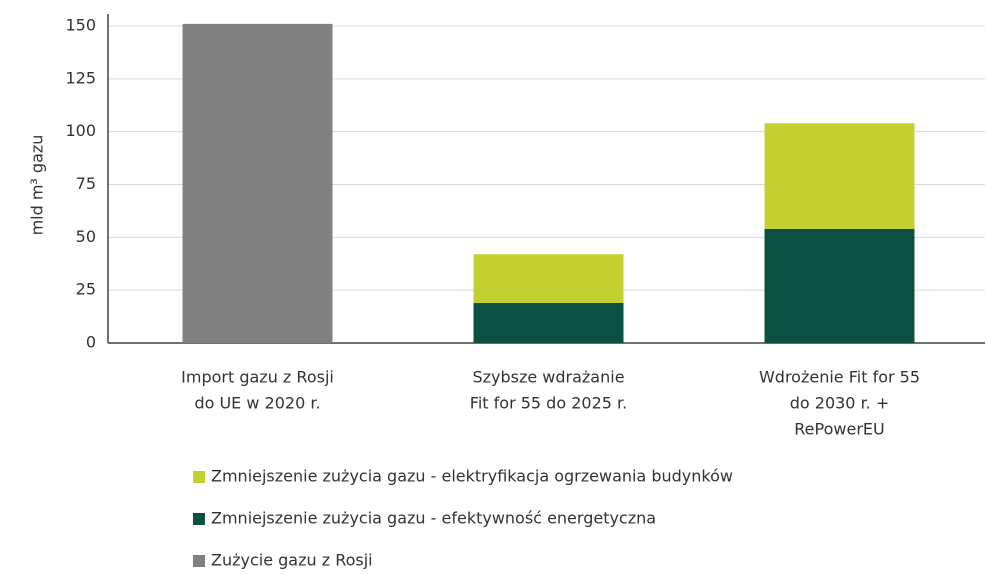 Image resolution: width=987 pixels, height=574 pixels. I want to click on x-tick-label: Szybsze wdrażanie, so click(548, 377).